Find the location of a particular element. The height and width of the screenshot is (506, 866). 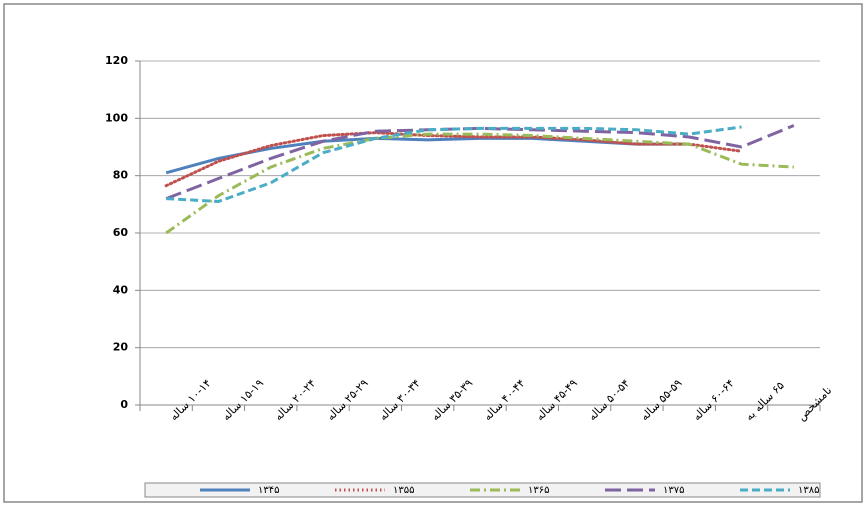

y-tick-label: 120 is located at coordinates (116, 60).